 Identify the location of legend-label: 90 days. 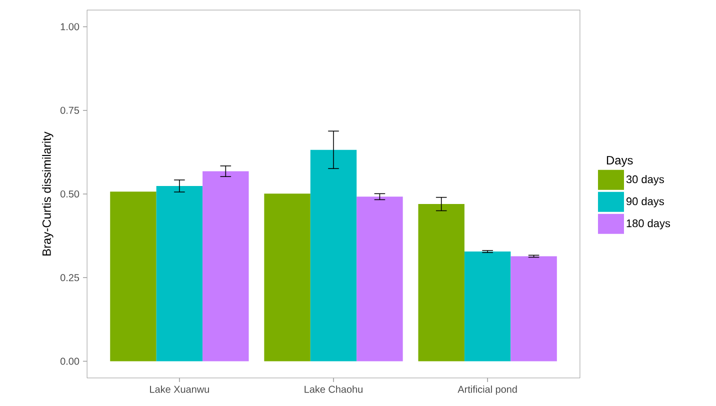
(645, 202).